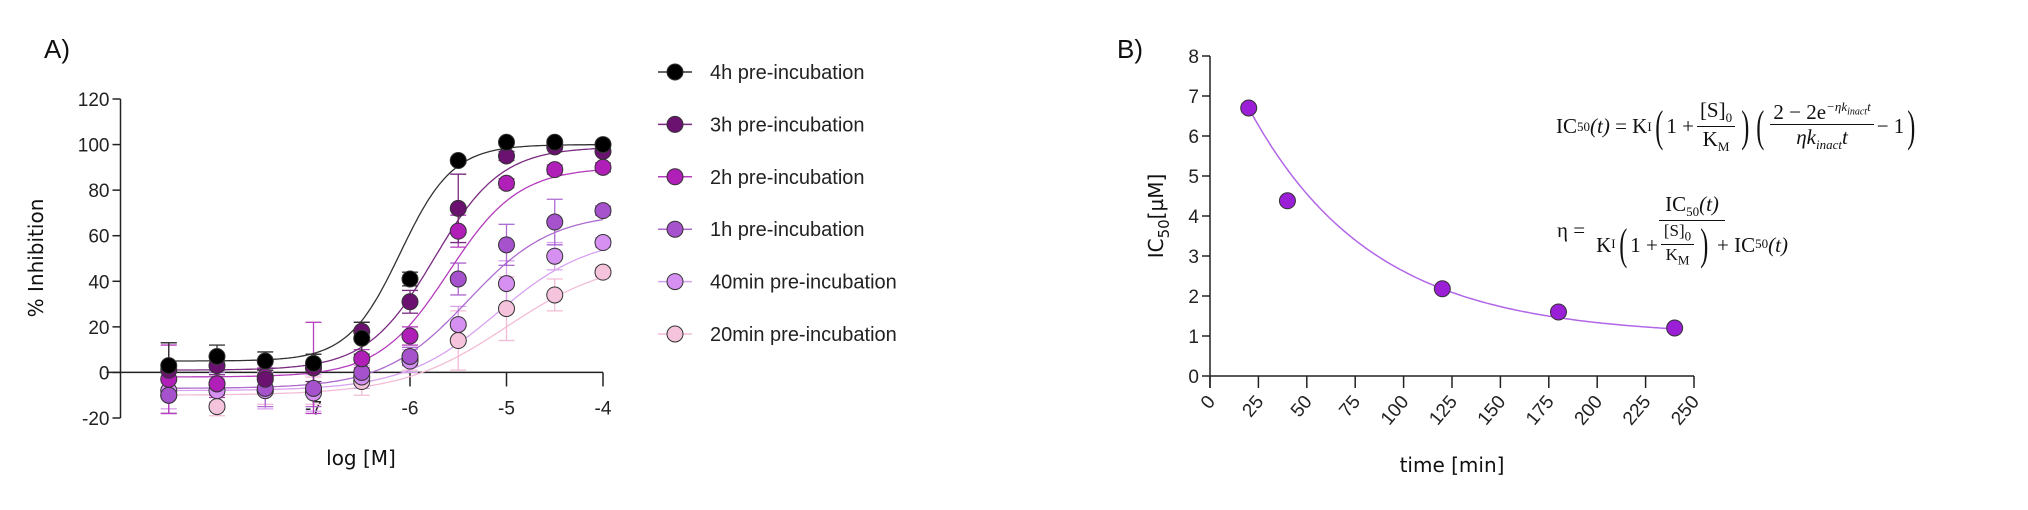 The image size is (2028, 510). What do you see at coordinates (1492, 411) in the screenshot?
I see `x-tick-label: 150` at bounding box center [1492, 411].